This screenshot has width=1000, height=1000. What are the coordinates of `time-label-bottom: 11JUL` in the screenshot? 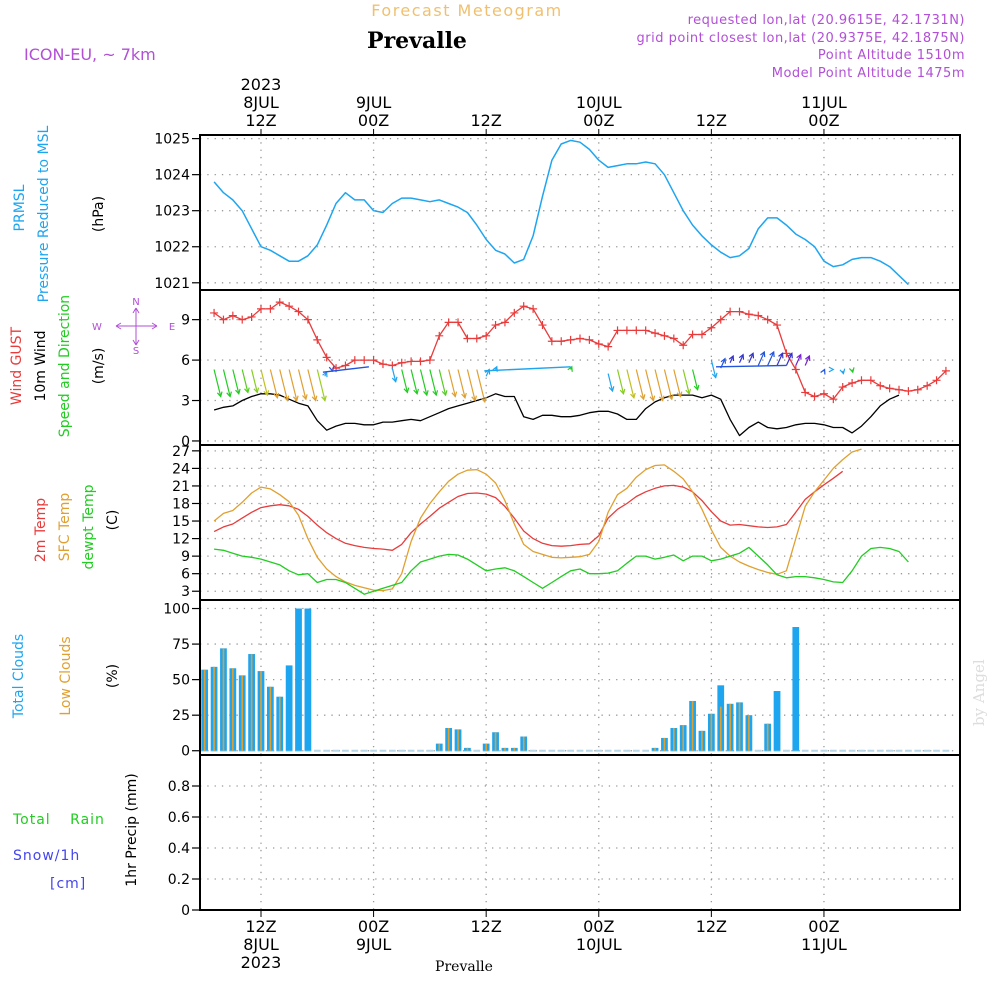 It's located at (824, 944).